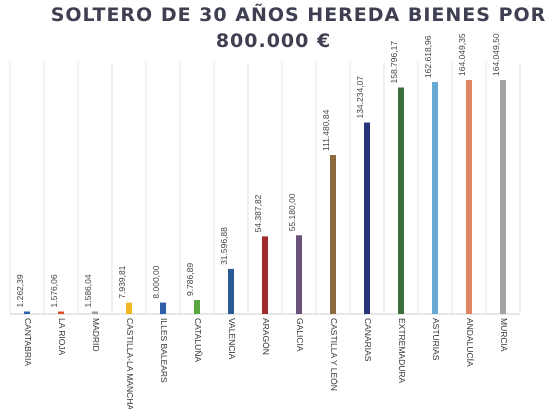 The width and height of the screenshot is (547, 409). I want to click on x-tick-label: EXTREMADURA, so click(402, 351).